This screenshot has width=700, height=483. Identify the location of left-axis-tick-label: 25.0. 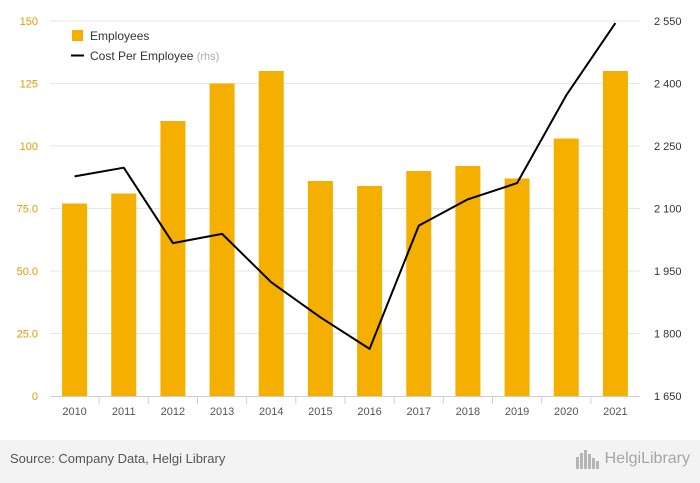
(27, 335).